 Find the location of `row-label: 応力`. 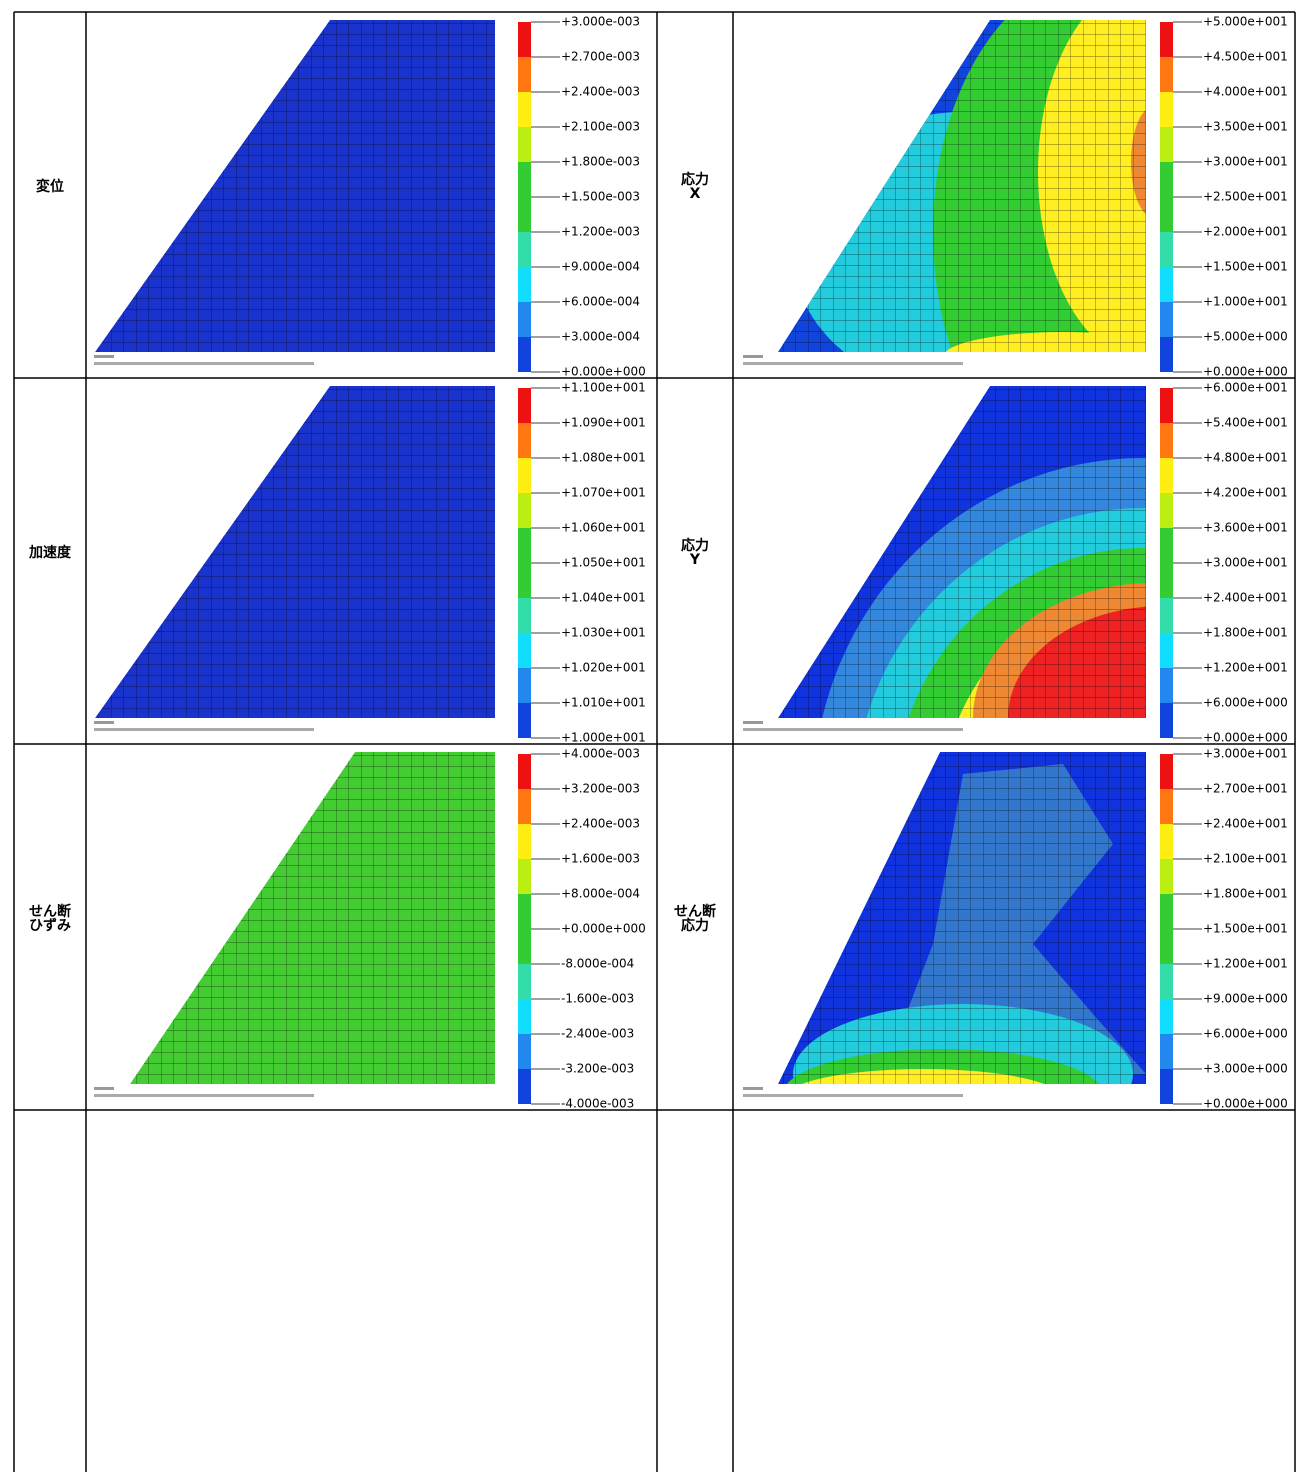

row-label: 応力 is located at coordinates (695, 545).